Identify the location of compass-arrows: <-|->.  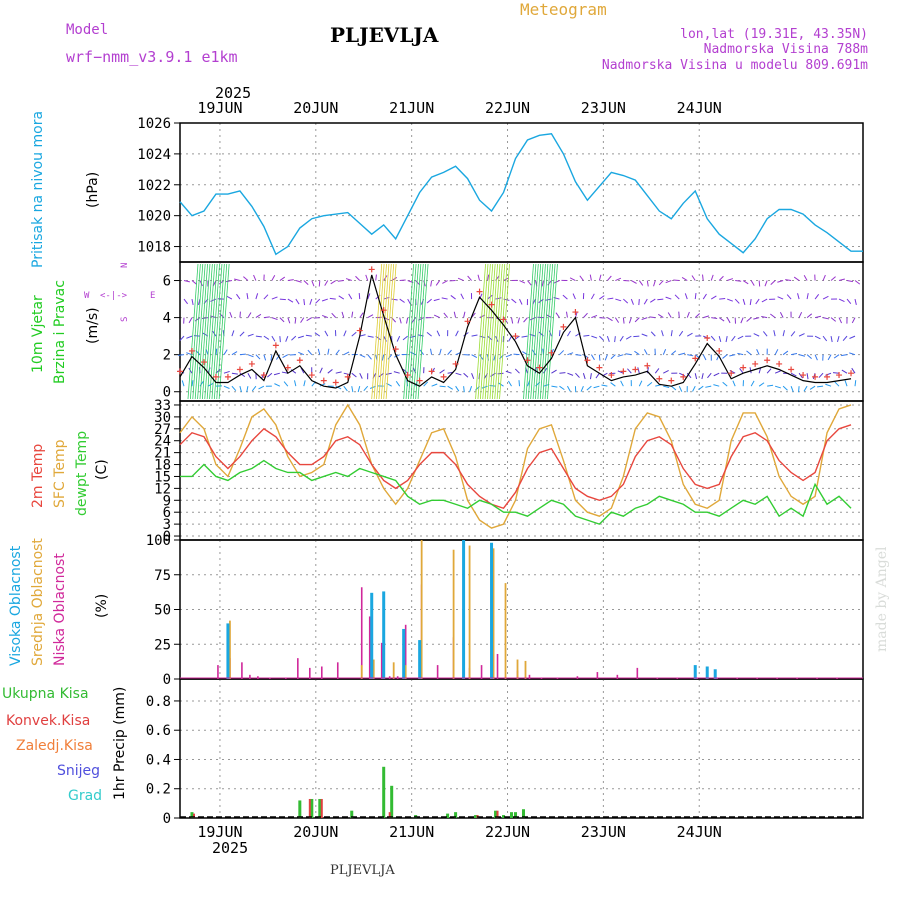
(114, 296).